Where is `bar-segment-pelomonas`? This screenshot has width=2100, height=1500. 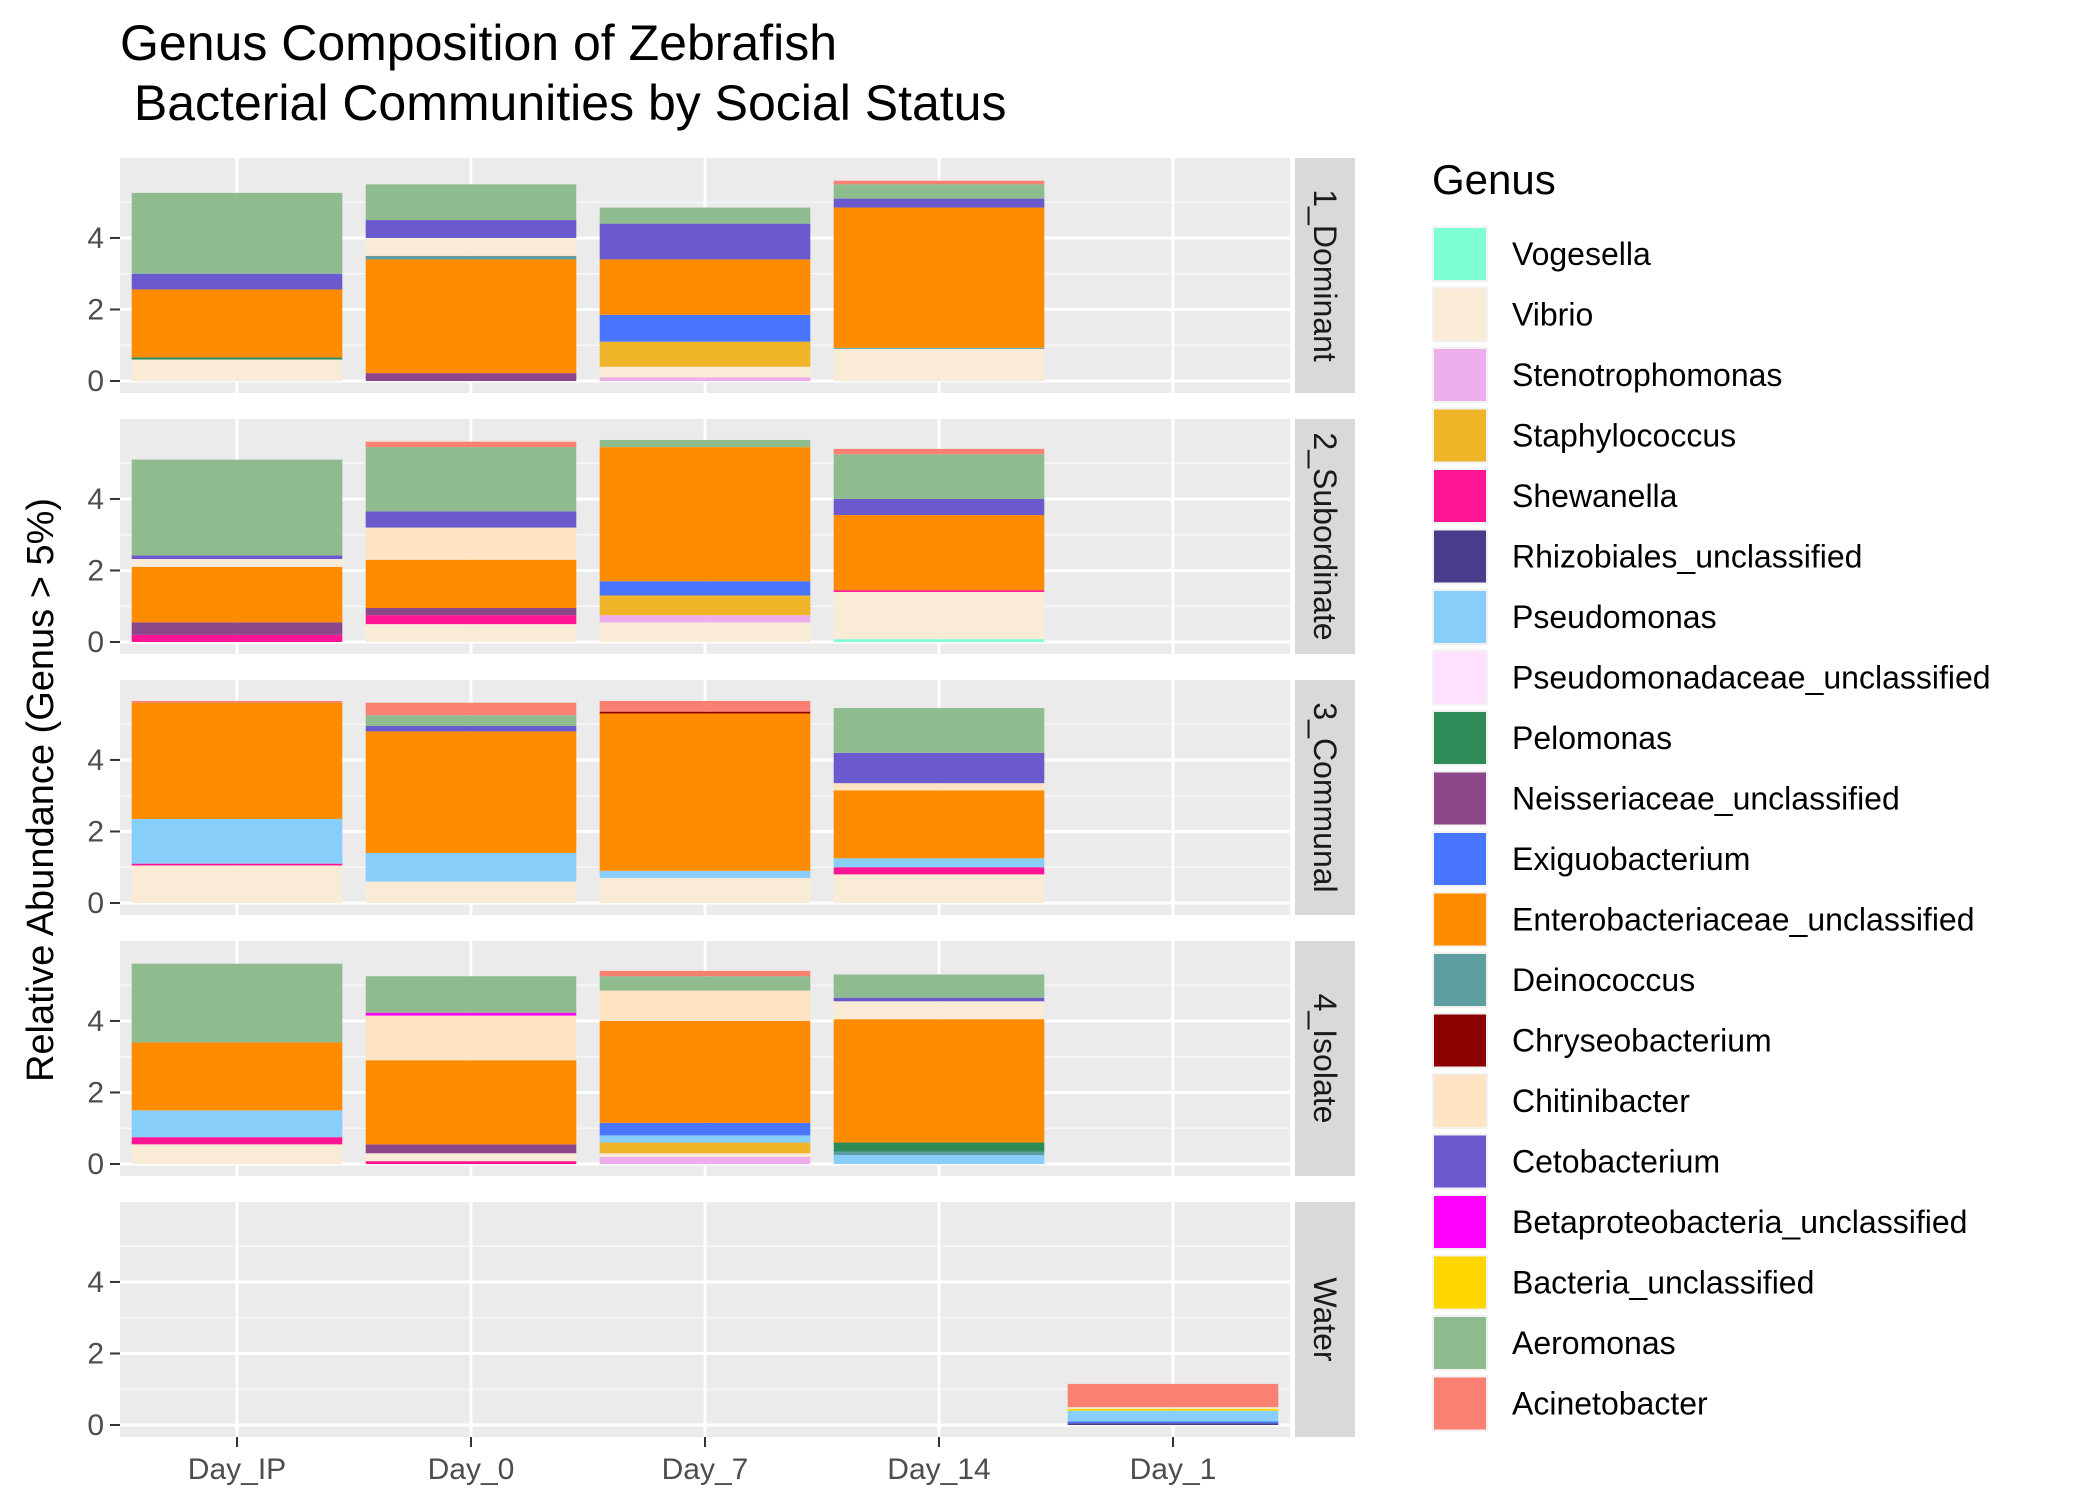
bar-segment-pelomonas is located at coordinates (237, 358).